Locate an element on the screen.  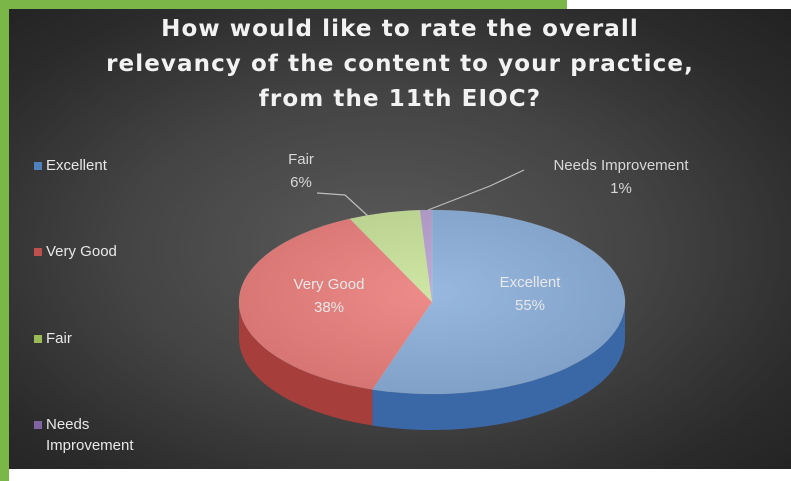
leader-line-needs-improvement is located at coordinates (476, 190).